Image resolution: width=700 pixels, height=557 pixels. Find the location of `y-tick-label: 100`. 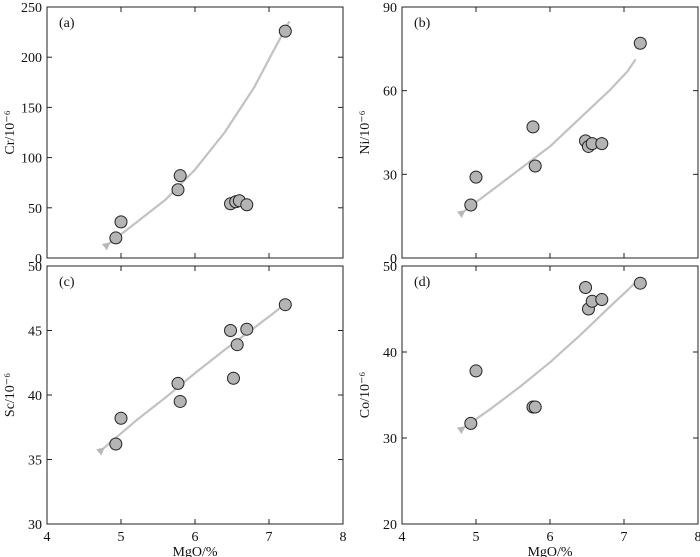

y-tick-label: 100 is located at coordinates (31, 159).